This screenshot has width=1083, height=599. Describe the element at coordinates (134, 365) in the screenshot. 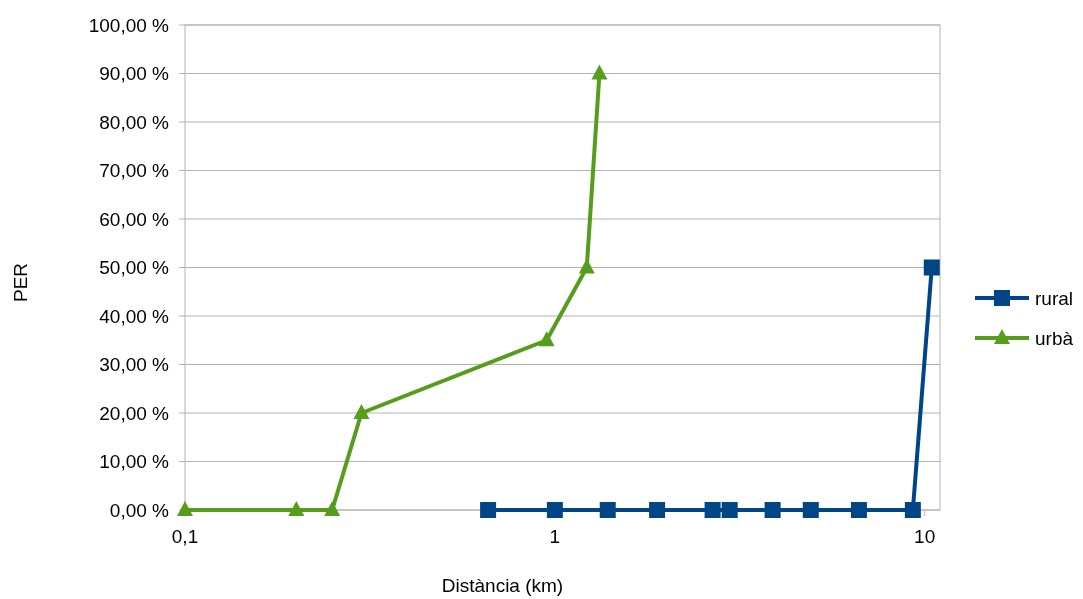

I see `y-tick-label: 30,00 %` at that location.